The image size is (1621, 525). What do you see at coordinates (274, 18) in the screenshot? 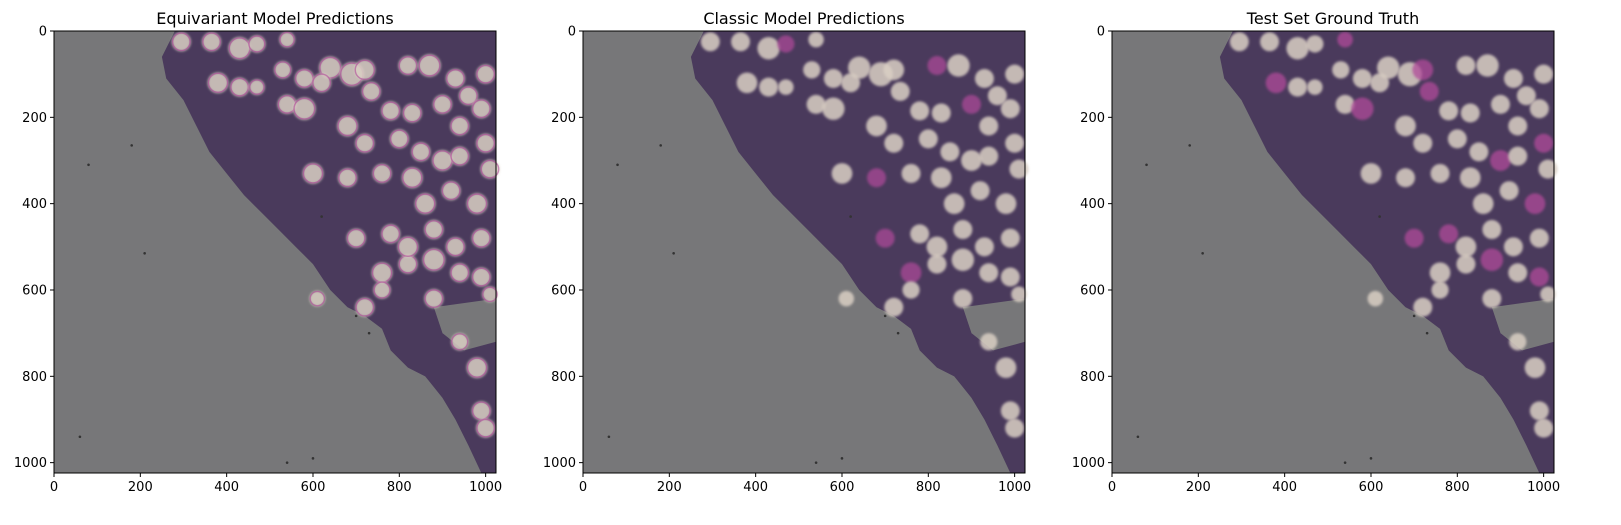
I see `panel-title: Equivariant Model Predictions` at bounding box center [274, 18].